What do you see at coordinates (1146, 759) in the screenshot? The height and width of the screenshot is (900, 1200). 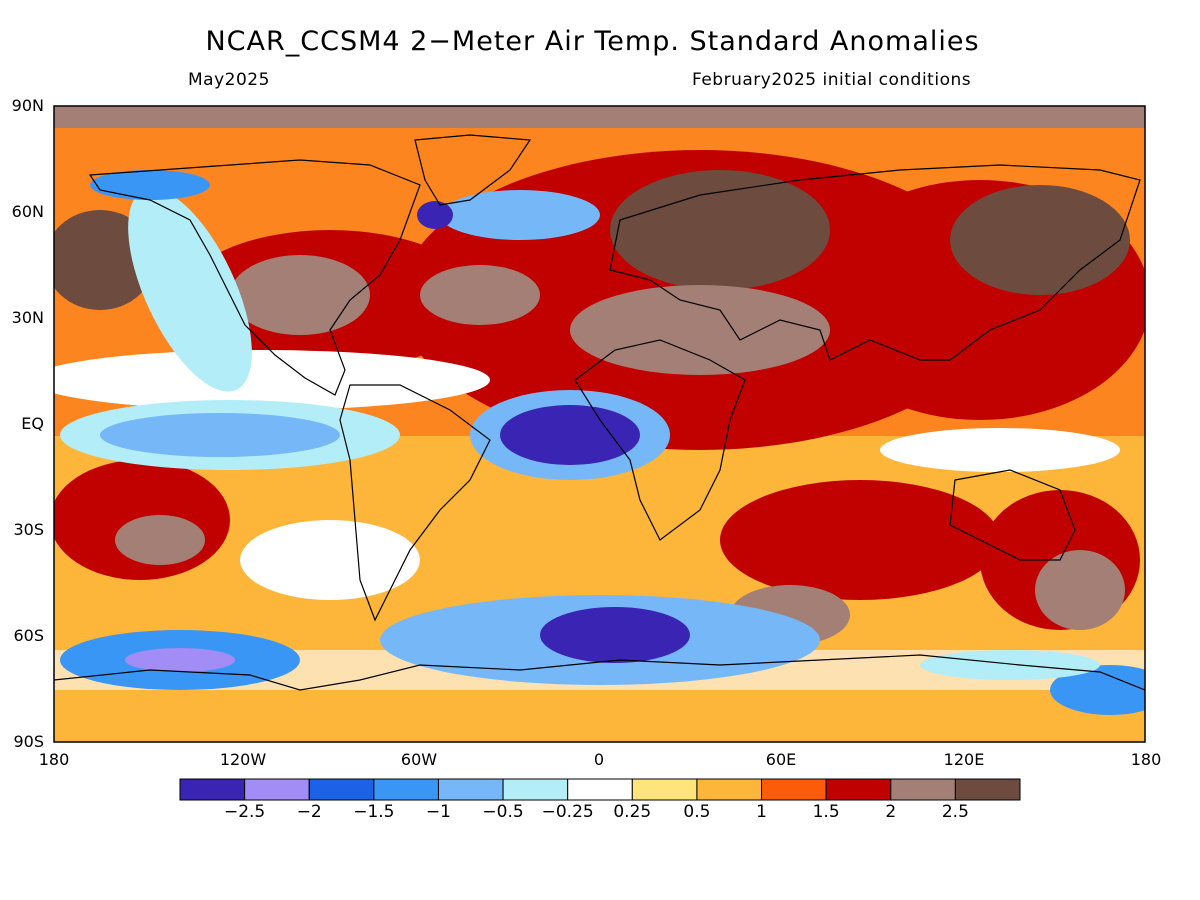 I see `lon-label-180e: 180` at bounding box center [1146, 759].